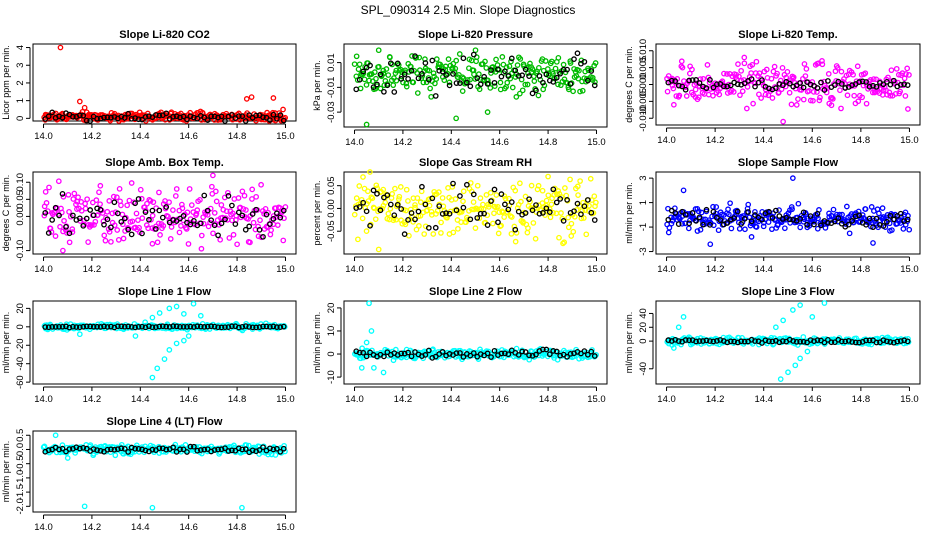 Image resolution: width=936 pixels, height=540 pixels. Describe the element at coordinates (909, 140) in the screenshot. I see `x-tick-label: 15.0` at that location.